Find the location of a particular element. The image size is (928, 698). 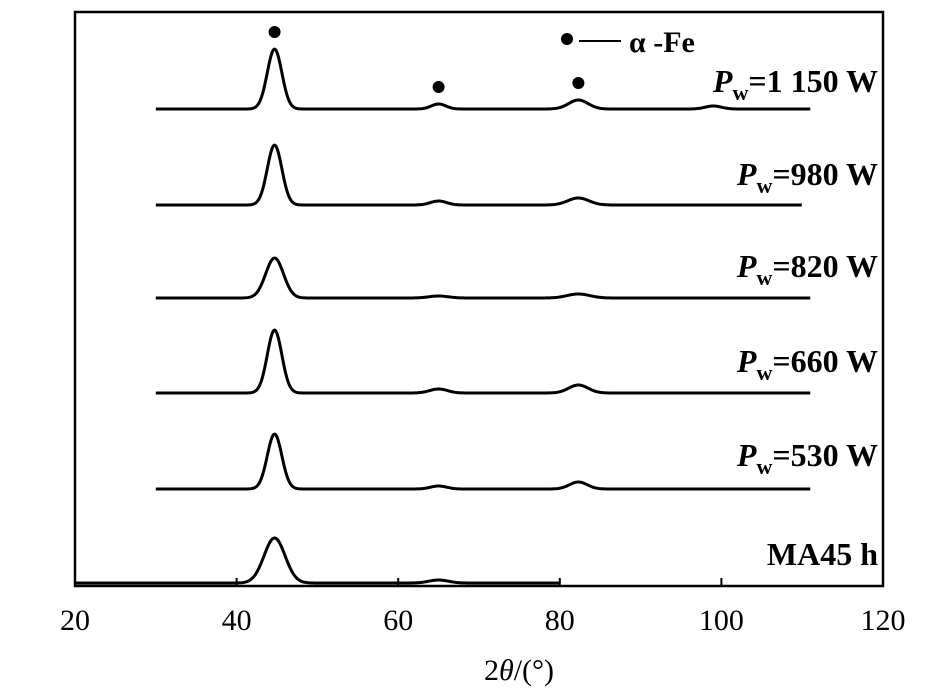

peak-markers is located at coordinates (426, 59).